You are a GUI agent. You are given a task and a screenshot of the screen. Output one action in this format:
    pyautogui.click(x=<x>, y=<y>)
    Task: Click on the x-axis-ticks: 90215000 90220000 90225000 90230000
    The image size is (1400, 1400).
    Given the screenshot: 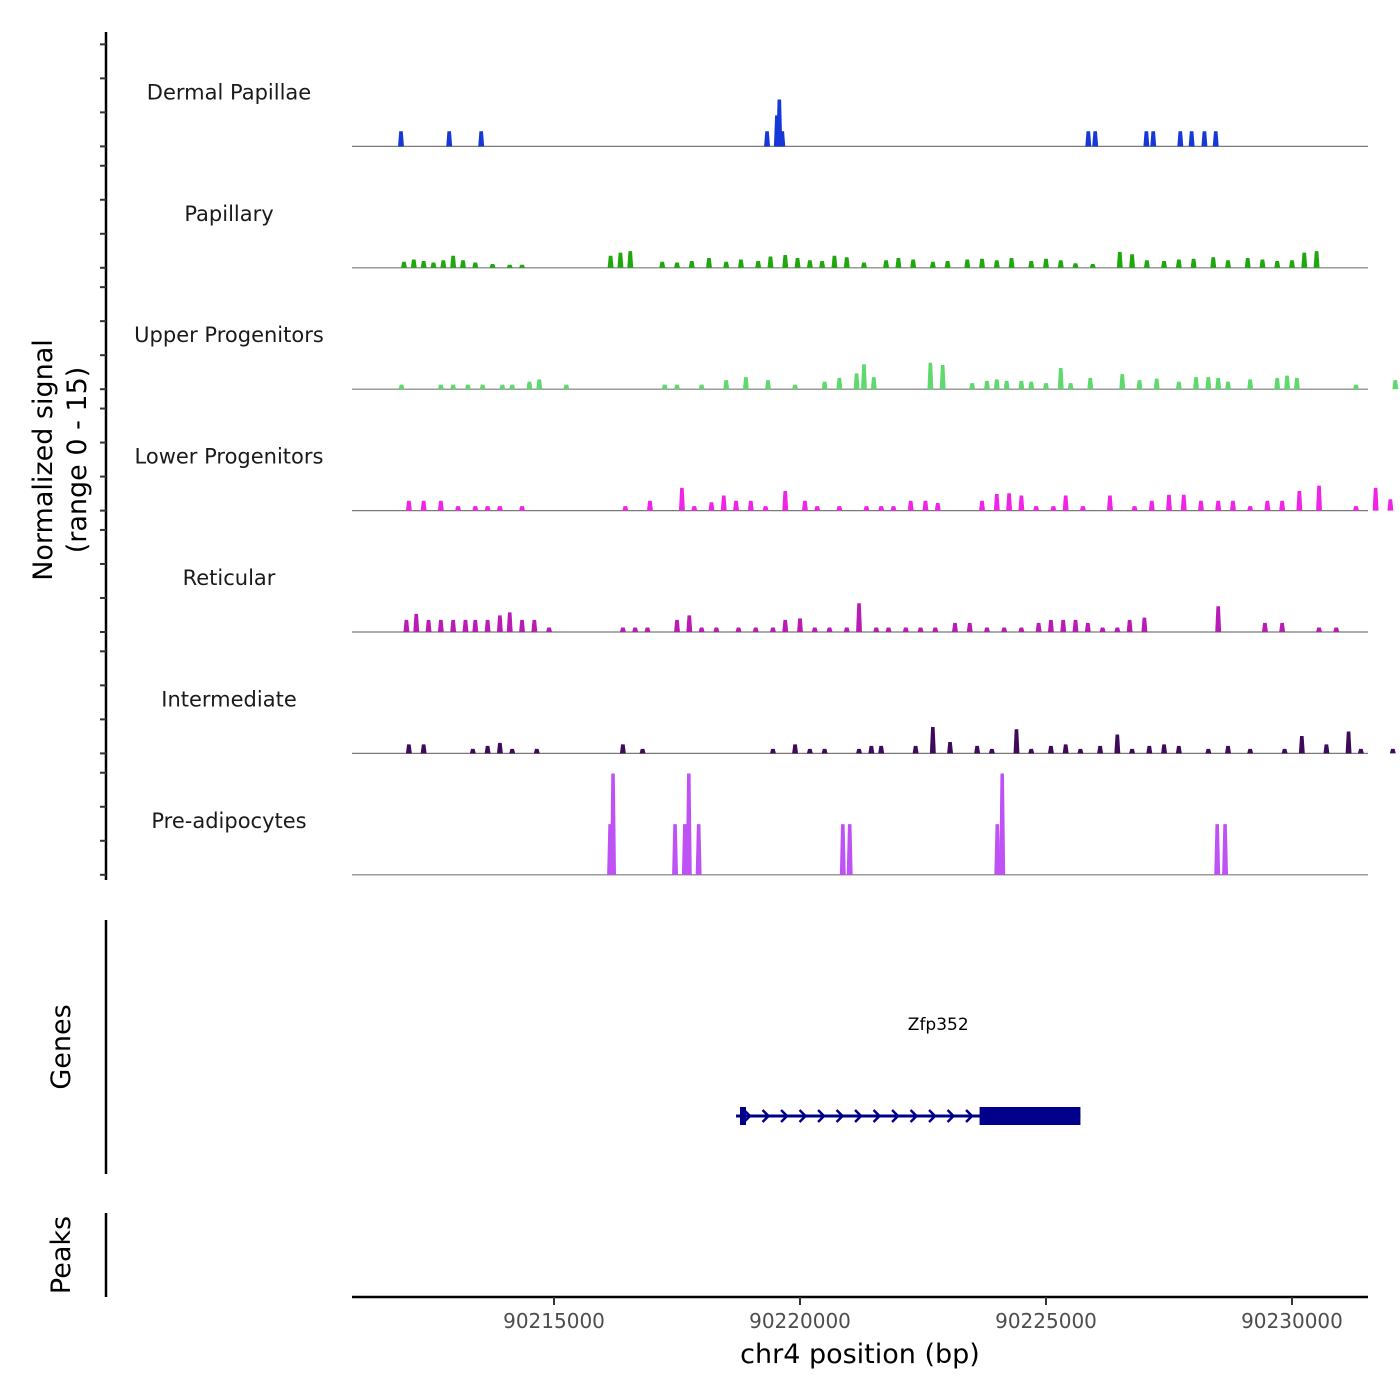 What is the action you would take?
    pyautogui.click(x=923, y=1315)
    